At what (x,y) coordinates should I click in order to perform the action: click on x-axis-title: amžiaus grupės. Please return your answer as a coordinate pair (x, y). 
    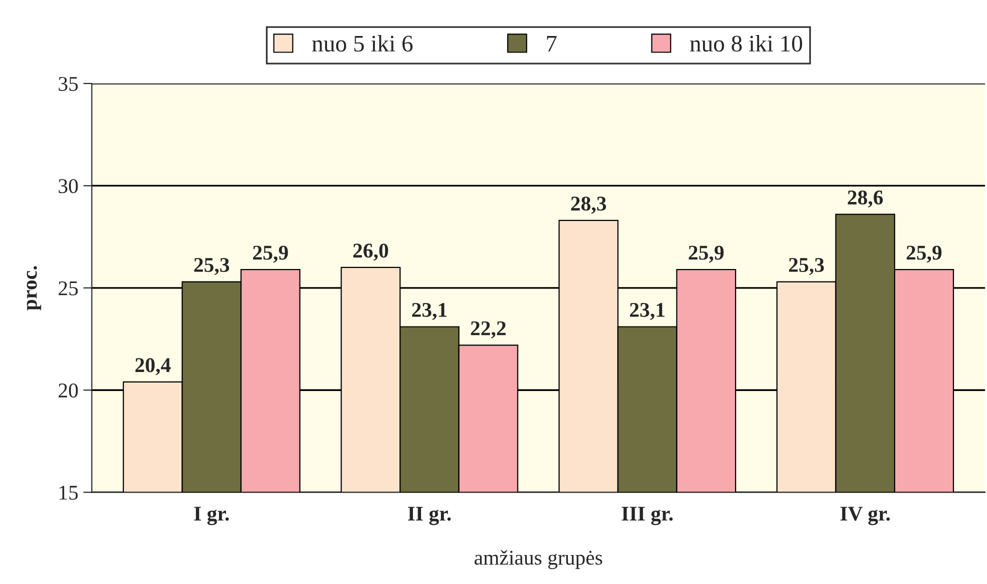
    Looking at the image, I should click on (538, 560).